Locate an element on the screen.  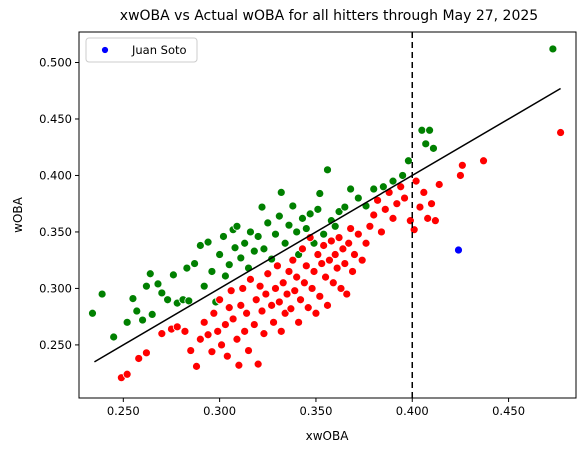
legend: Juan Soto is located at coordinates (141, 50).